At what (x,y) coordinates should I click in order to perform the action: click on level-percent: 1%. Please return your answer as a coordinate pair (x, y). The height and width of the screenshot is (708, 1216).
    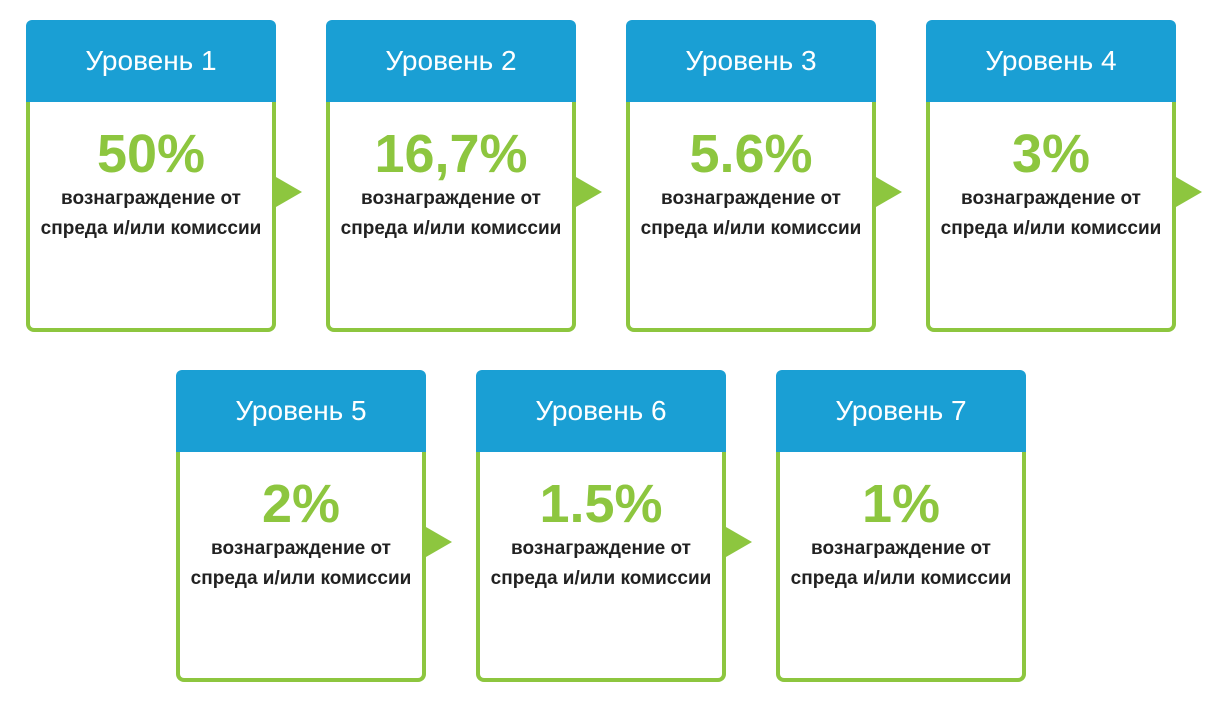
    Looking at the image, I should click on (901, 504).